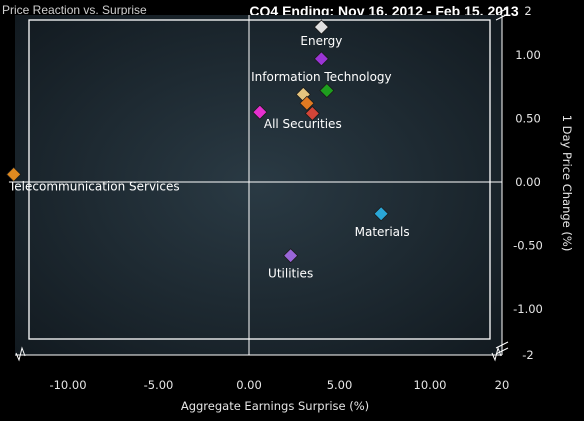 The width and height of the screenshot is (584, 421). I want to click on x-axis-label: Aggregate Earnings Surprise (%), so click(275, 406).